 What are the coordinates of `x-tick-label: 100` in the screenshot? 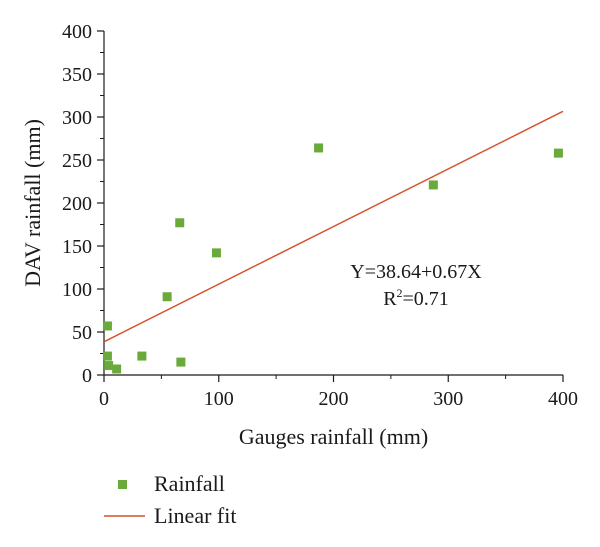 It's located at (219, 399).